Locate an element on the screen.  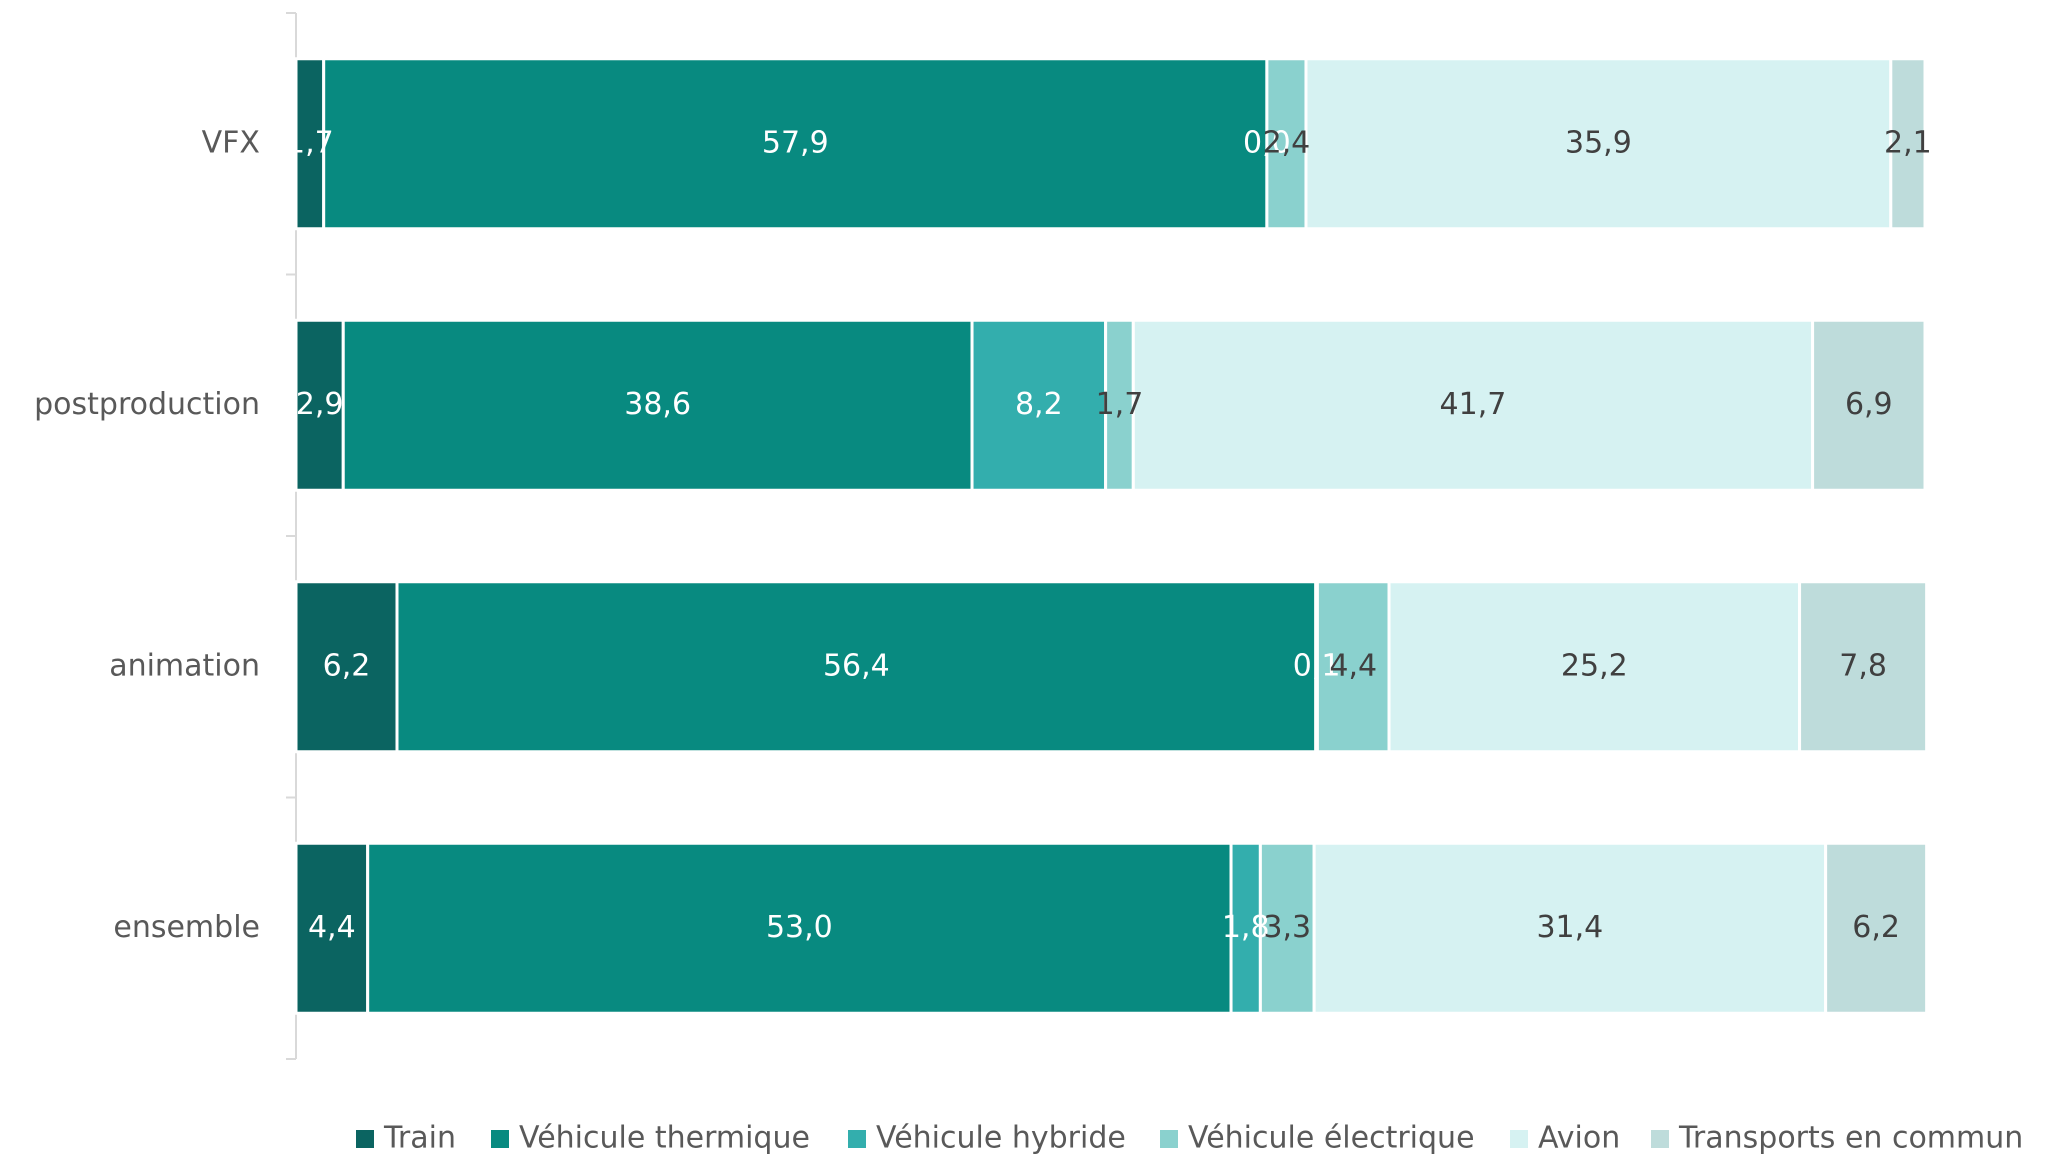
value-label: 8,2 is located at coordinates (1039, 404).